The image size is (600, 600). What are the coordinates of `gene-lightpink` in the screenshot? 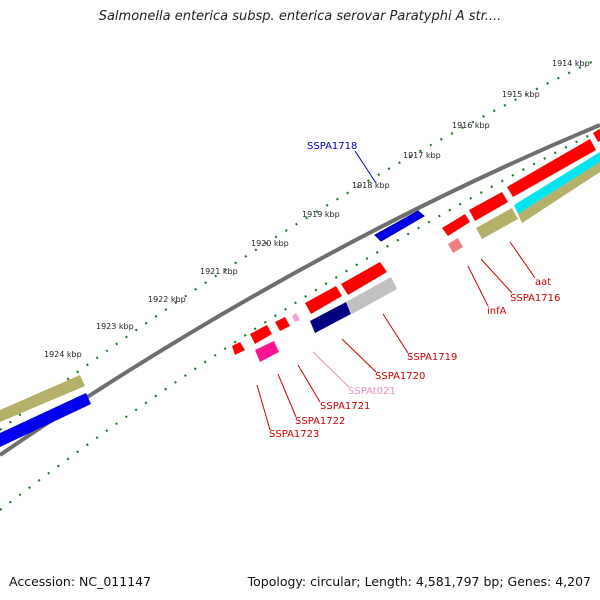 It's located at (296, 317).